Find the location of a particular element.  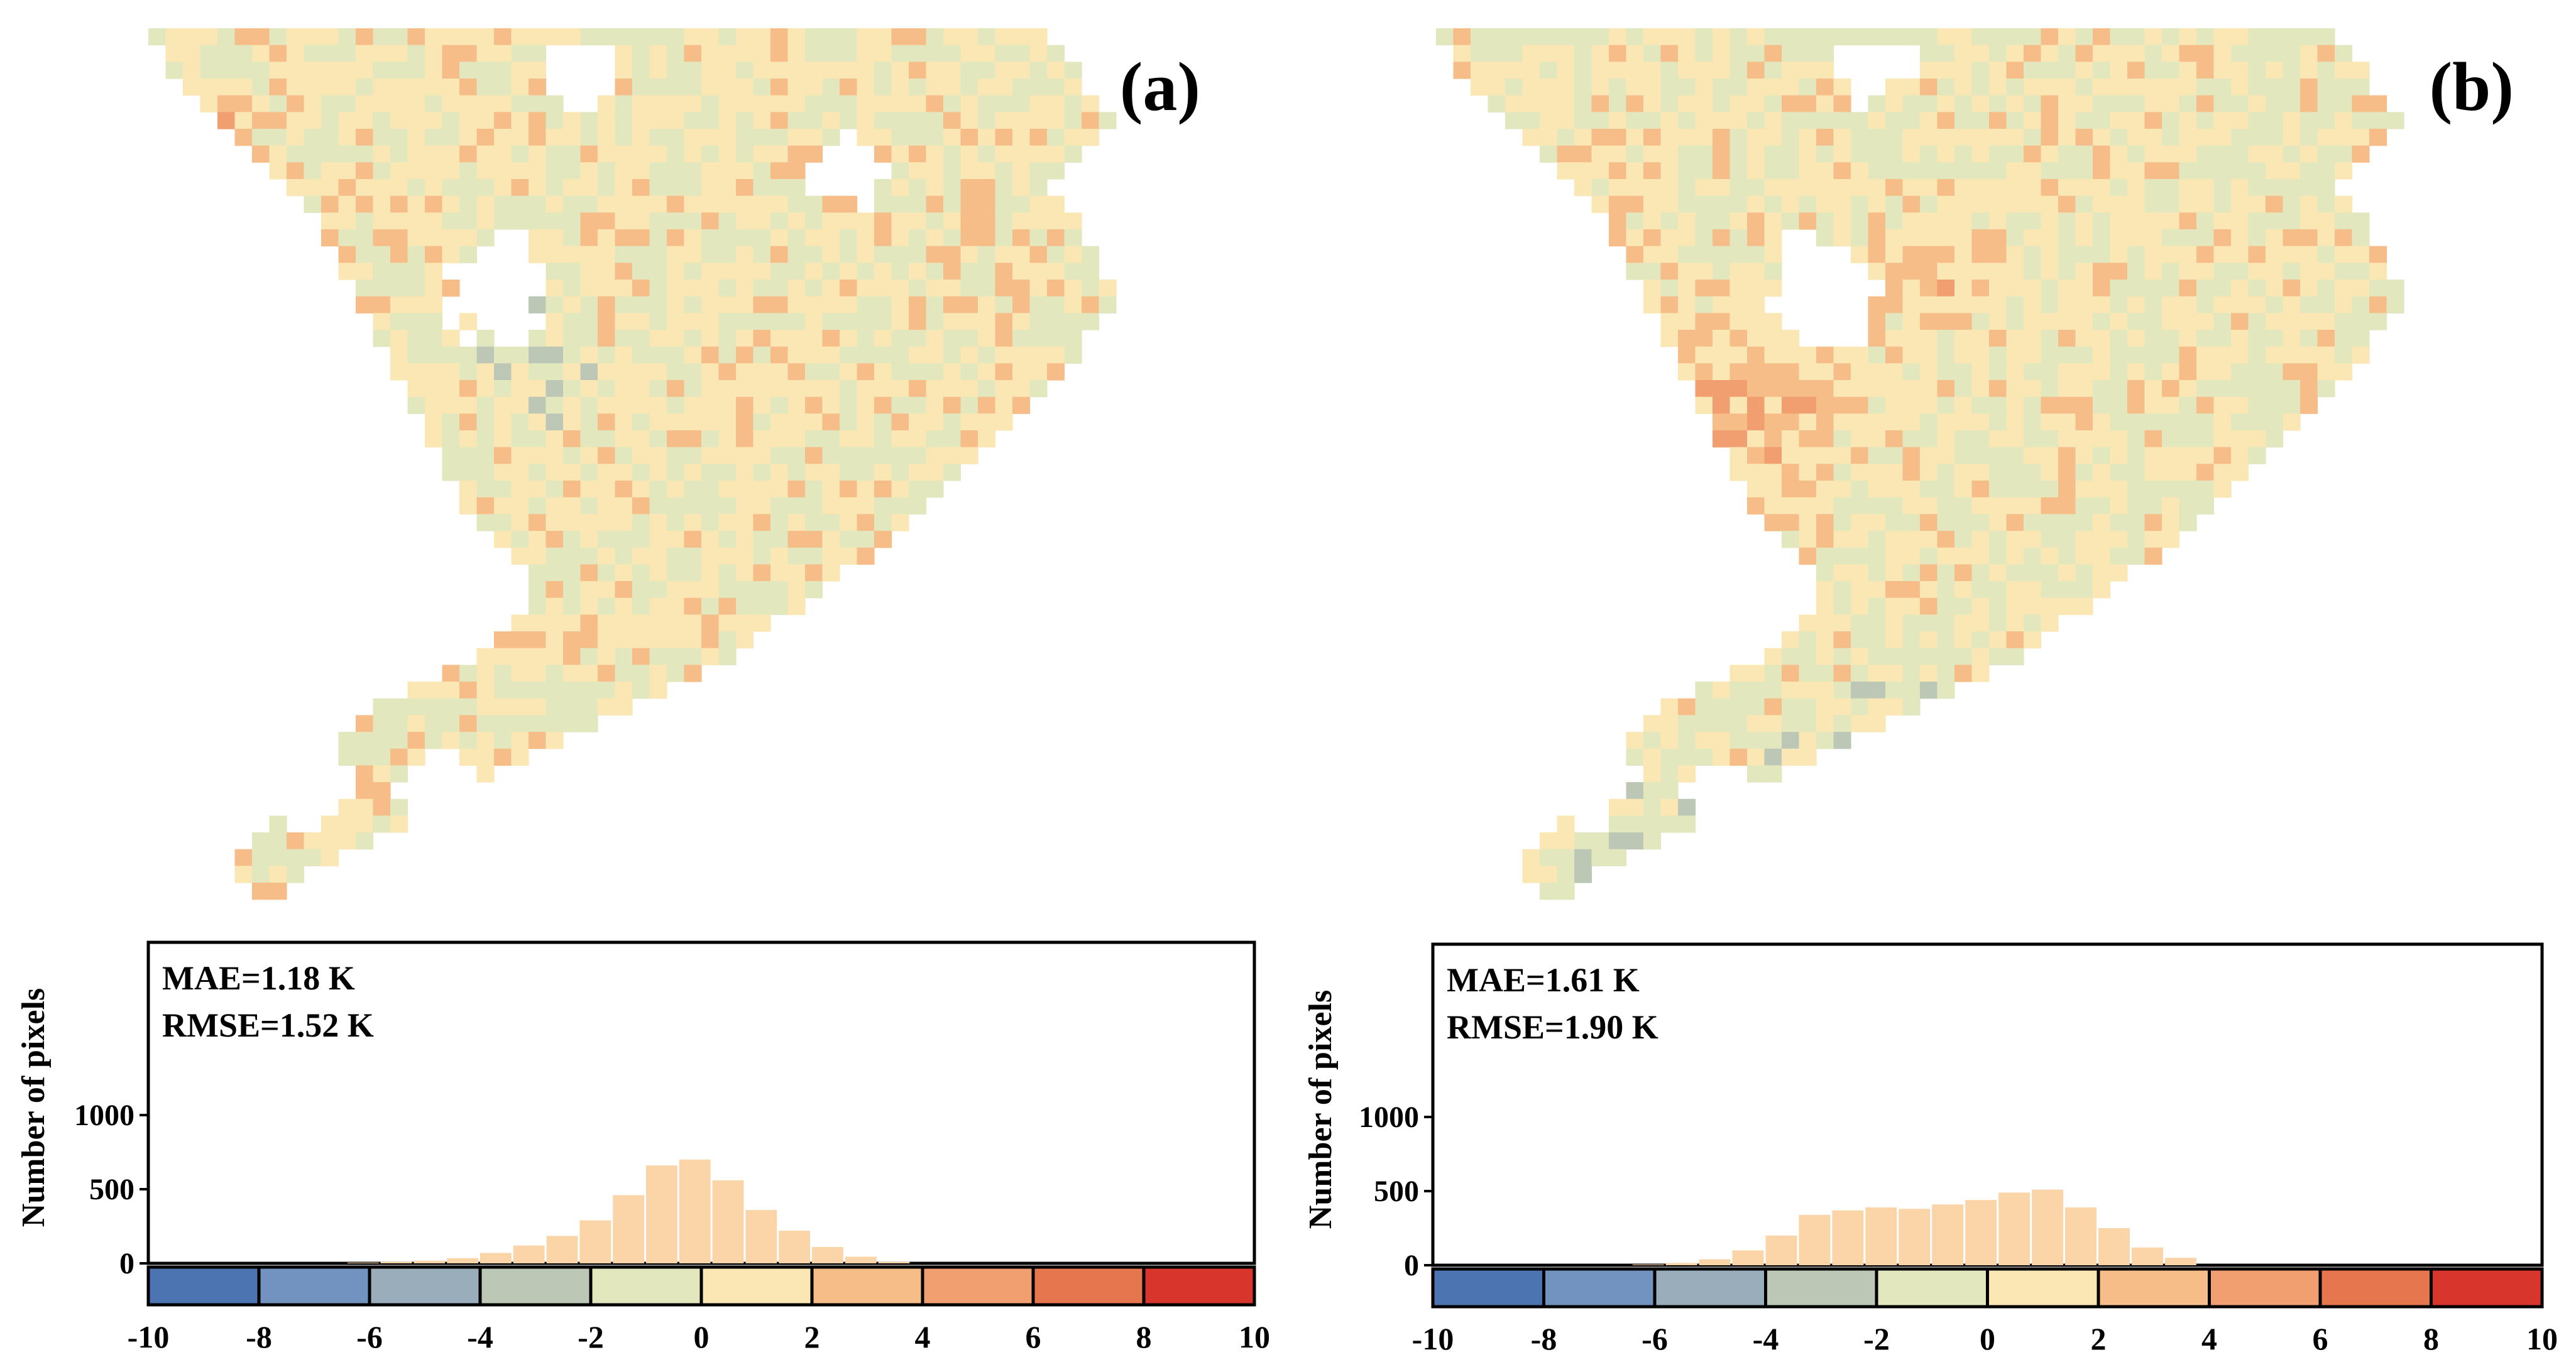

xticks-a: -10 -8 -6 -4 -2 0 2 4 6 8 10 is located at coordinates (699, 1336).